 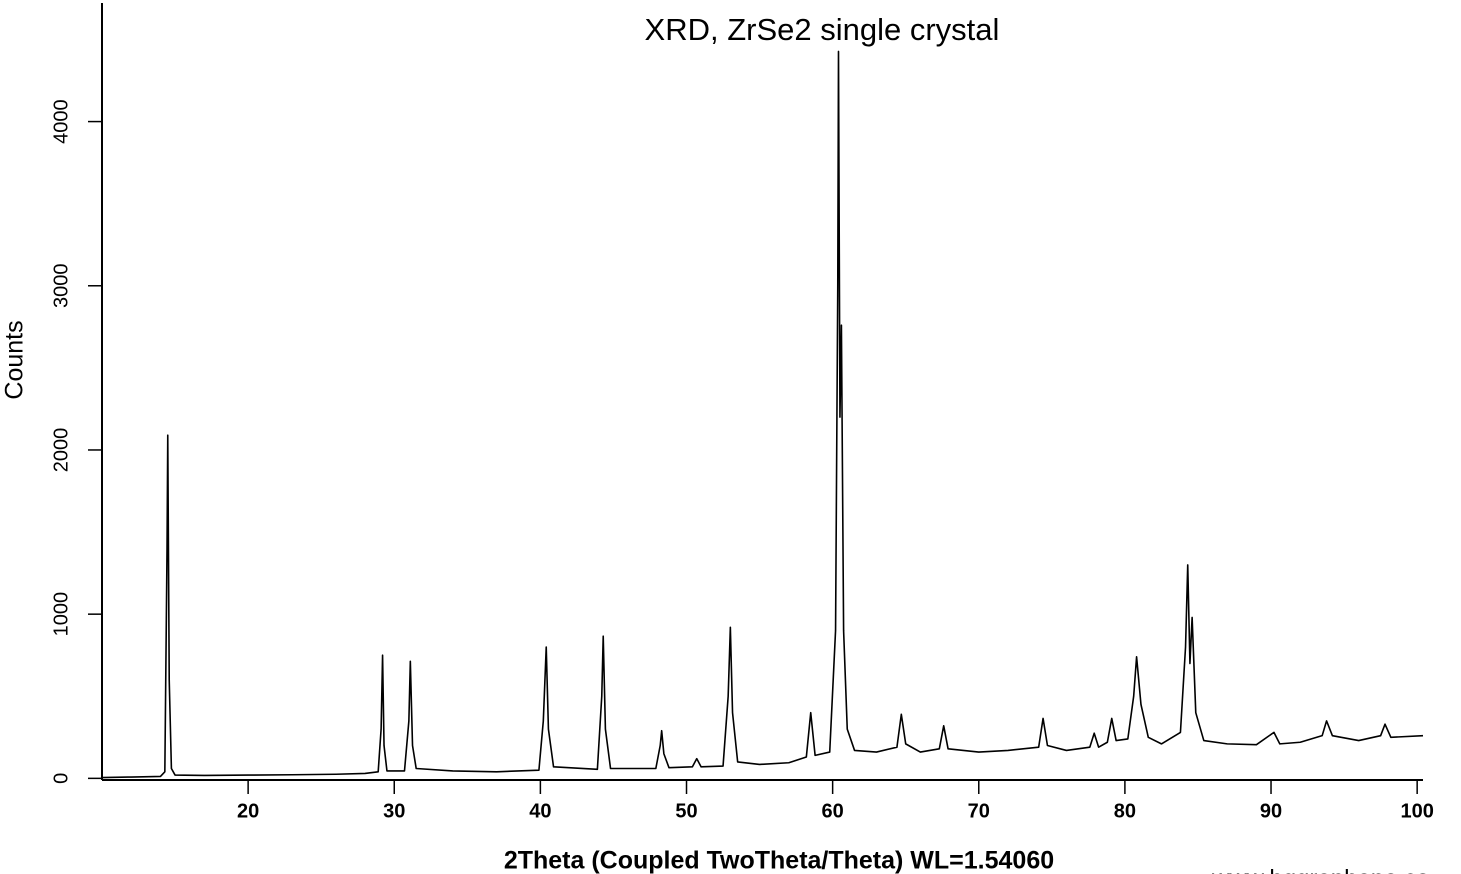 What do you see at coordinates (686, 811) in the screenshot?
I see `x-tick-label: 50` at bounding box center [686, 811].